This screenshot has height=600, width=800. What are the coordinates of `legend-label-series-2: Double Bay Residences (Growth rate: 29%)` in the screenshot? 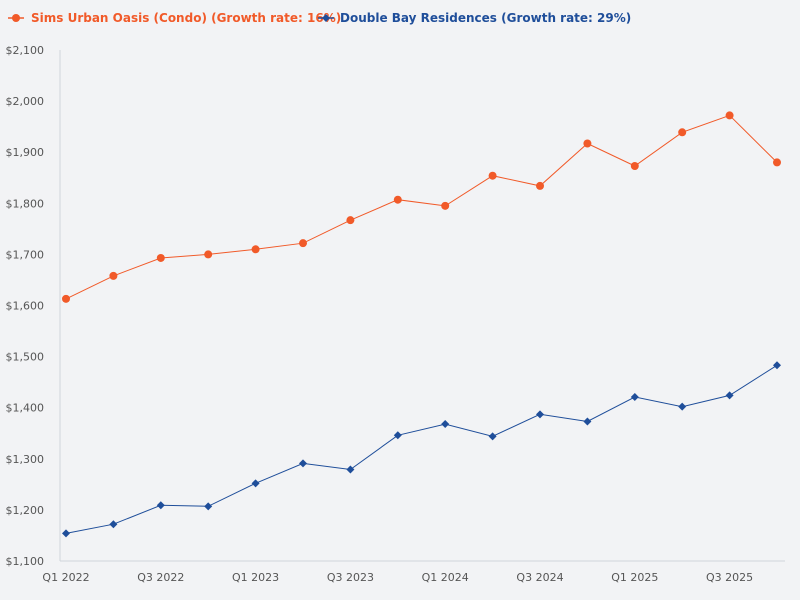 It's located at (485, 18).